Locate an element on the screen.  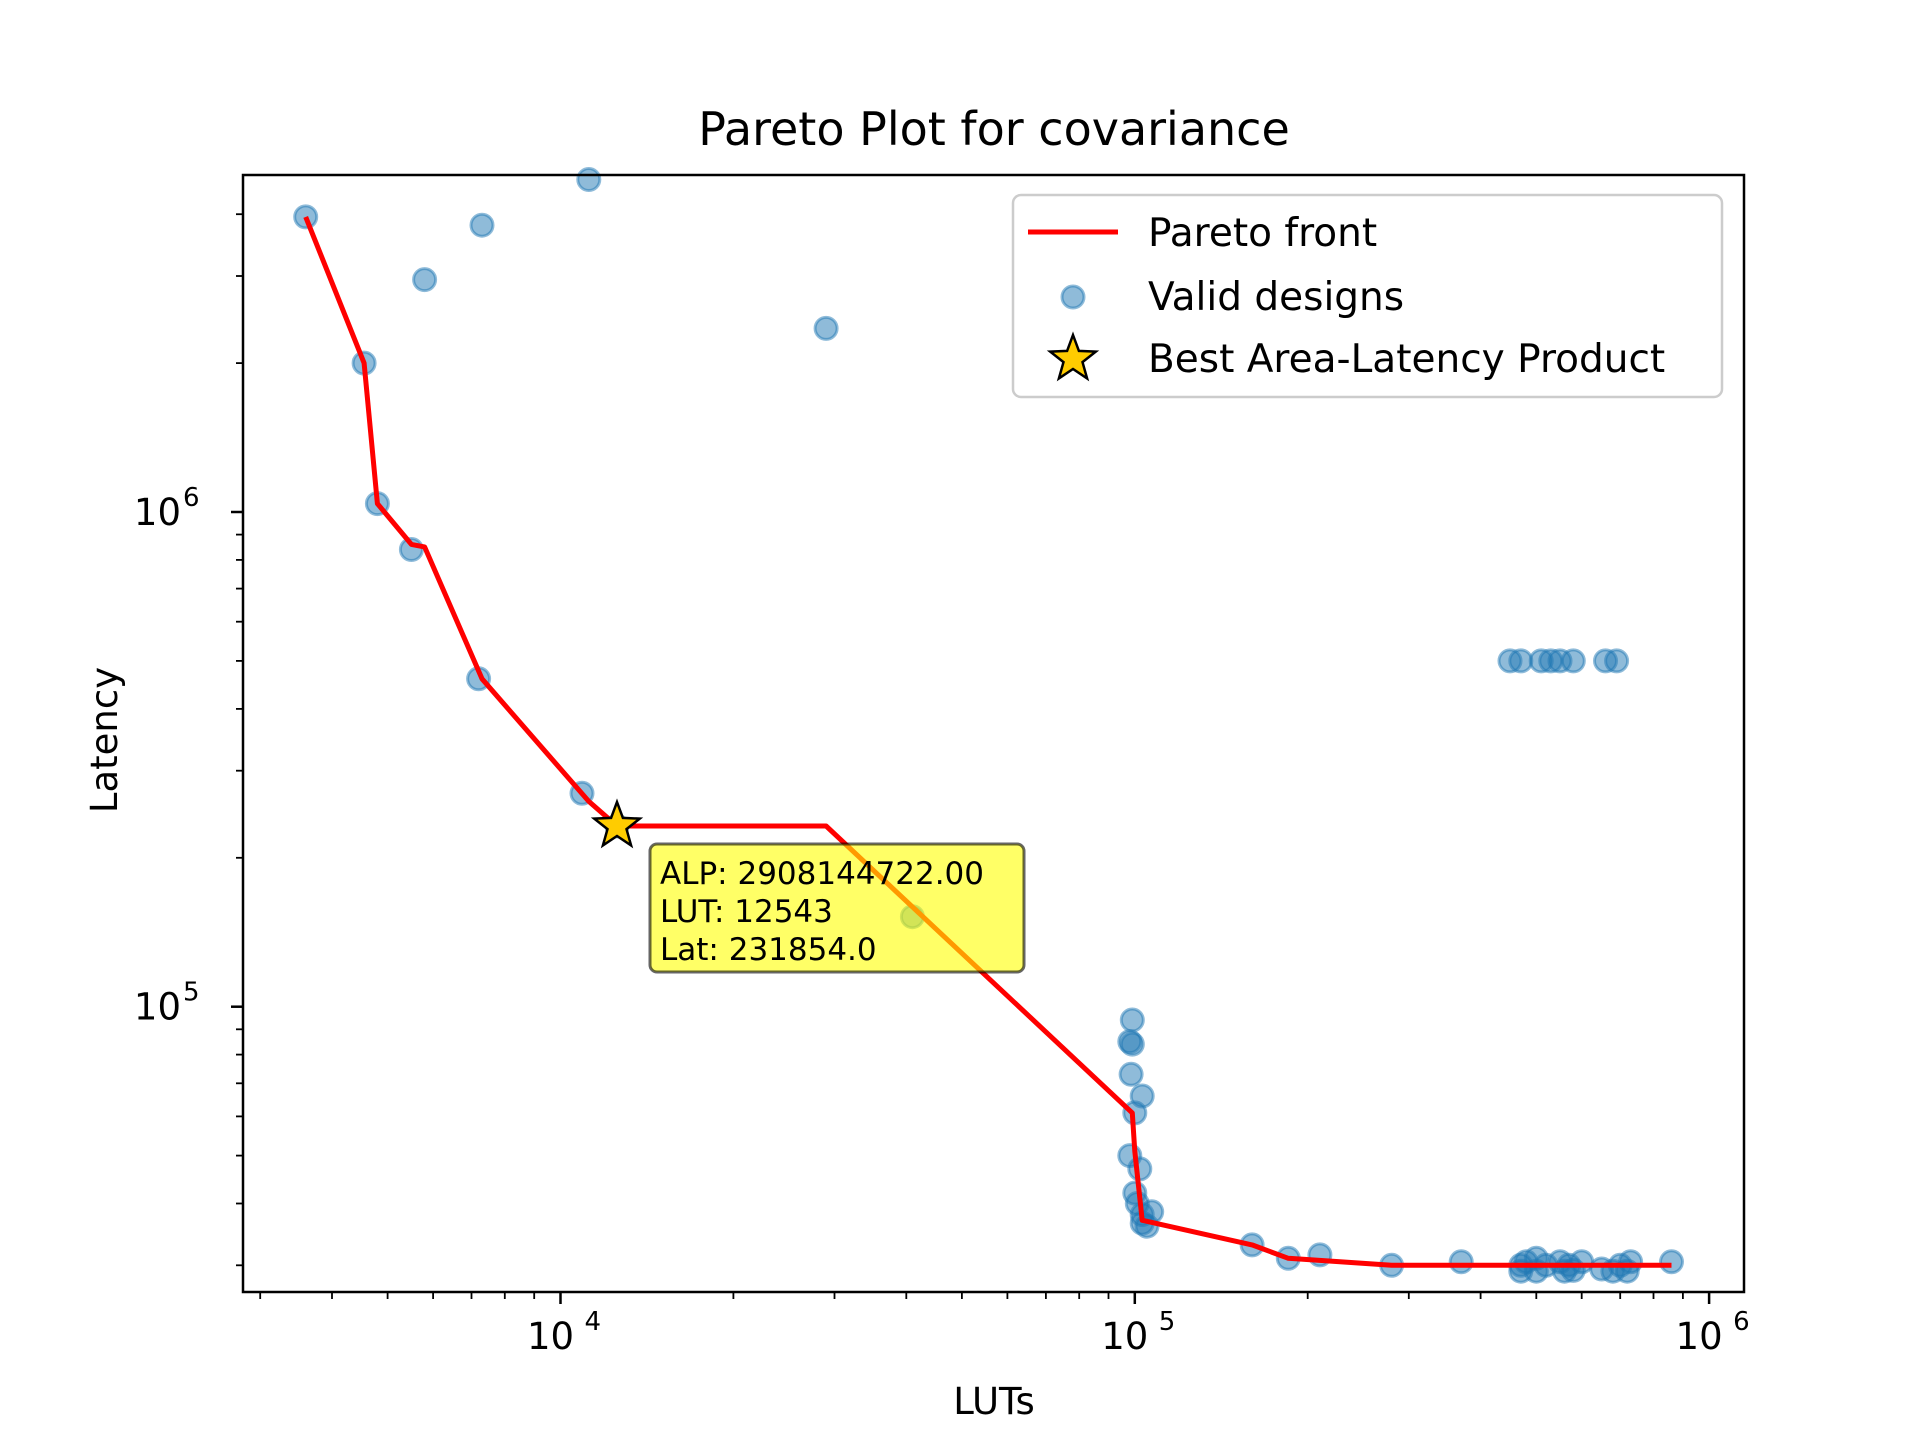
legend-marker-swatch is located at coordinates (1073, 297).